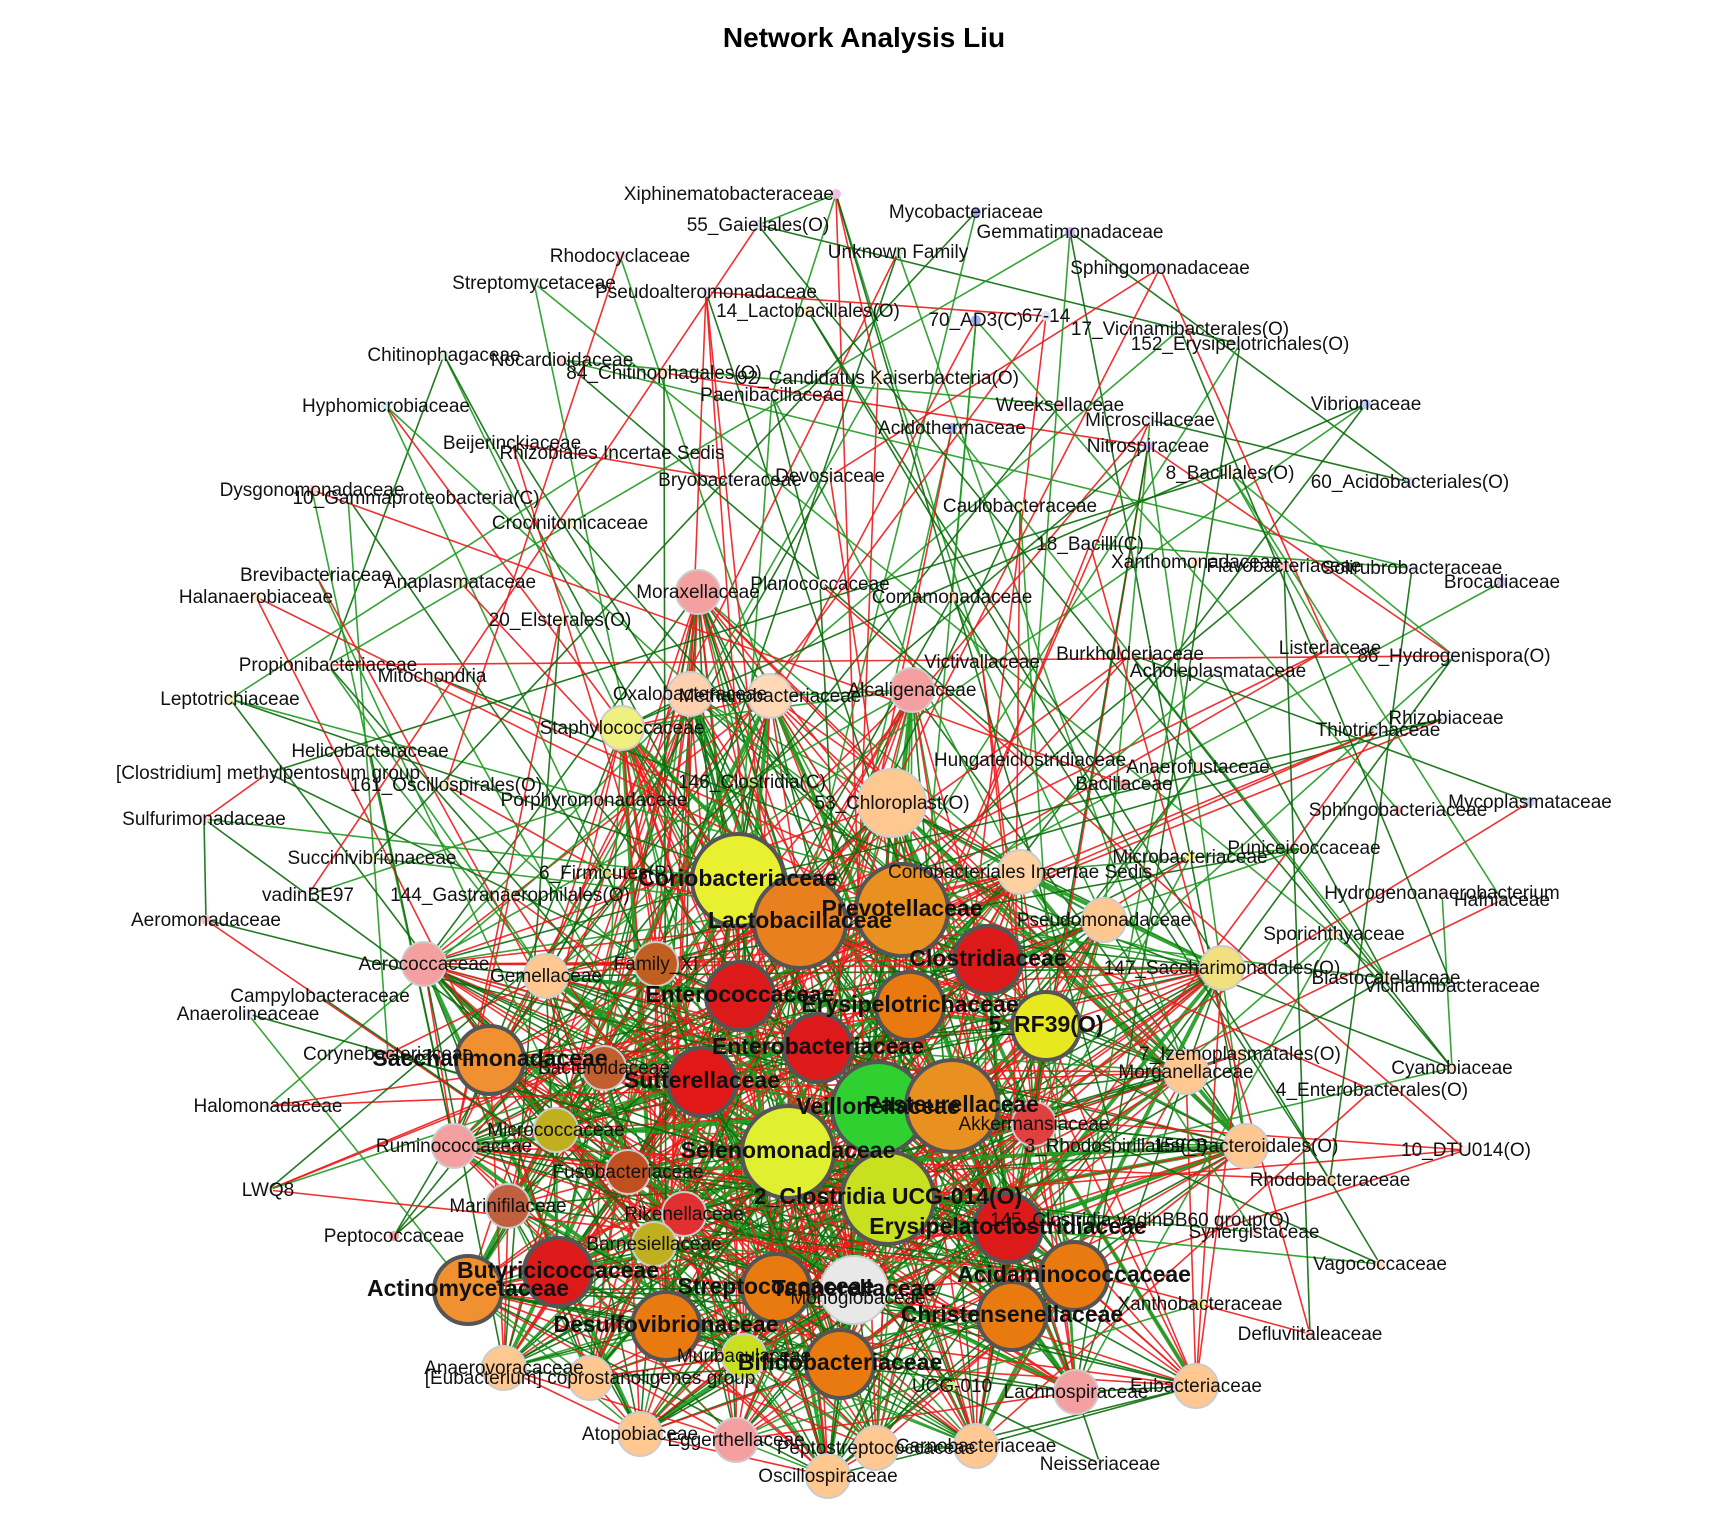 The height and width of the screenshot is (1536, 1728). I want to click on node-label: Desulfovibrionaceae, so click(666, 1324).